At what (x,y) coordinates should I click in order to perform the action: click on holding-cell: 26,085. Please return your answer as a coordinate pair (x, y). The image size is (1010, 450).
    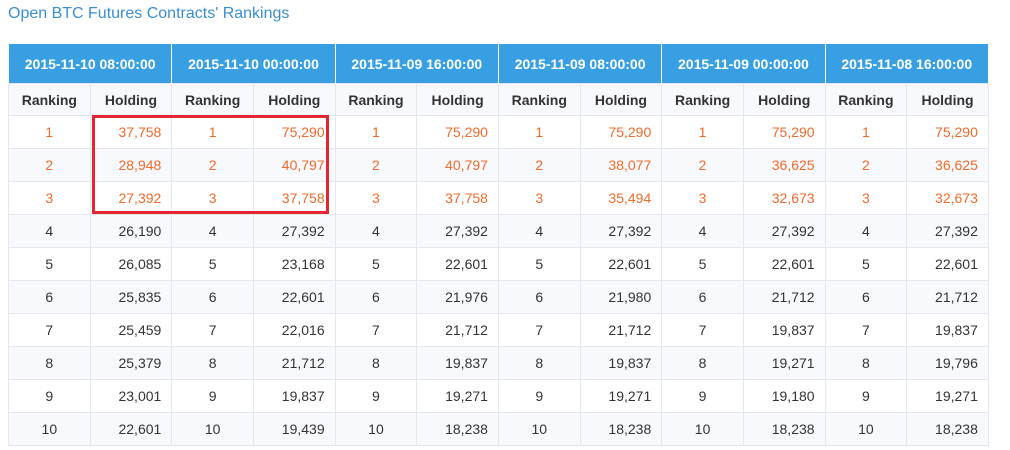
    Looking at the image, I should click on (131, 264).